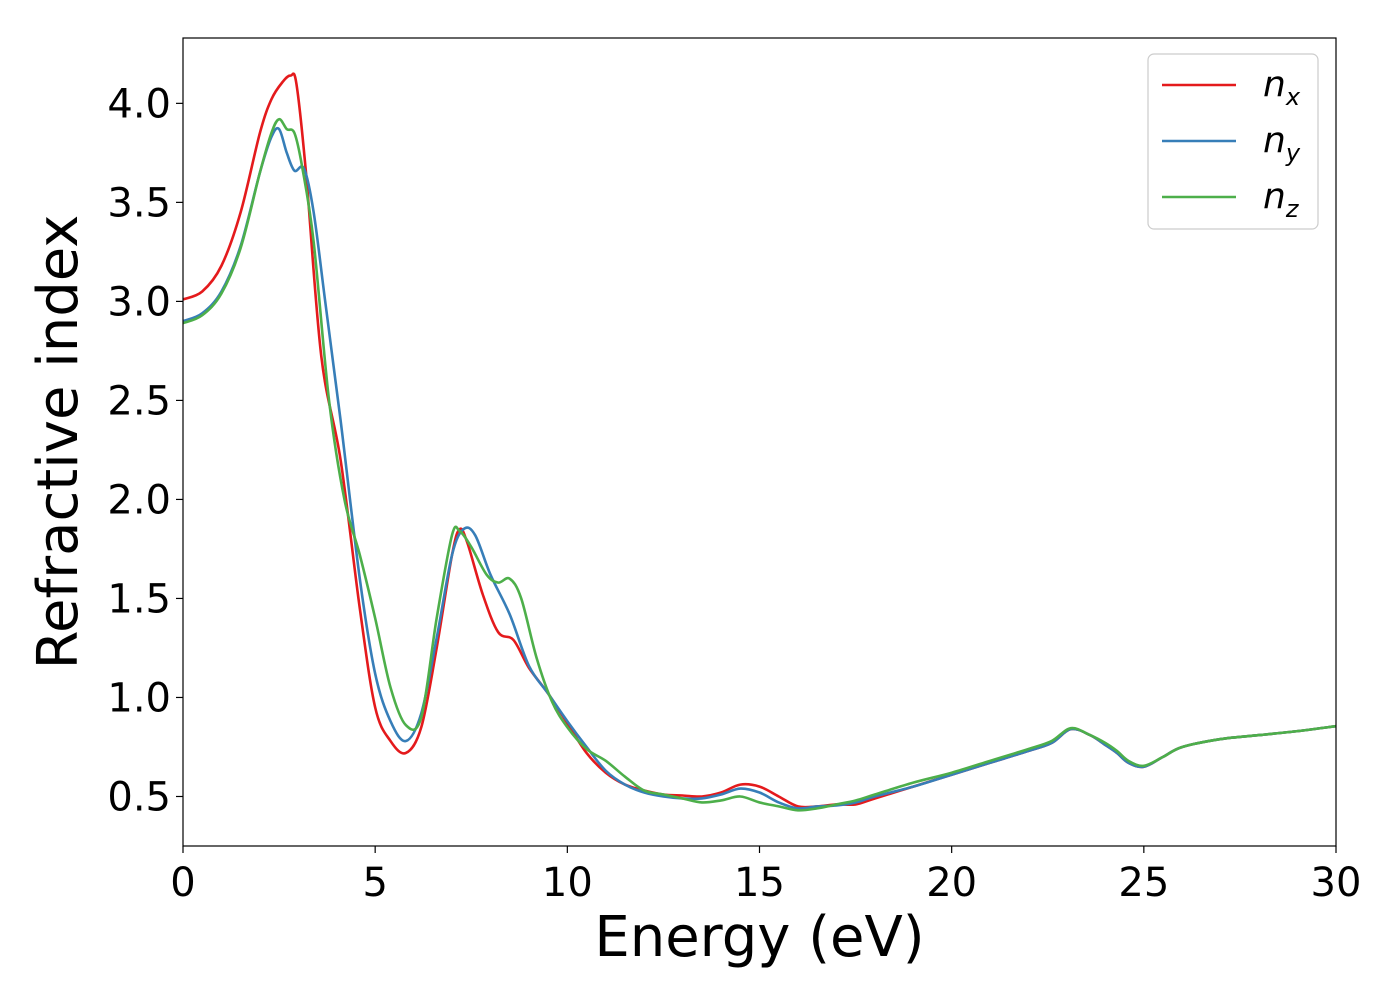 The height and width of the screenshot is (1000, 1400). I want to click on legend-label-x: nx, so click(1282, 87).